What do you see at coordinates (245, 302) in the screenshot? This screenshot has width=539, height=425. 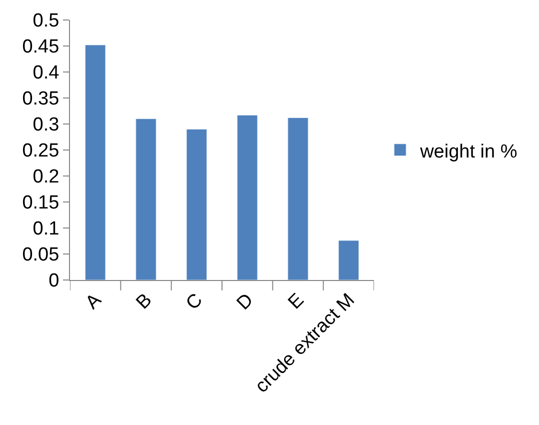 I see `x-tick-label: D` at bounding box center [245, 302].